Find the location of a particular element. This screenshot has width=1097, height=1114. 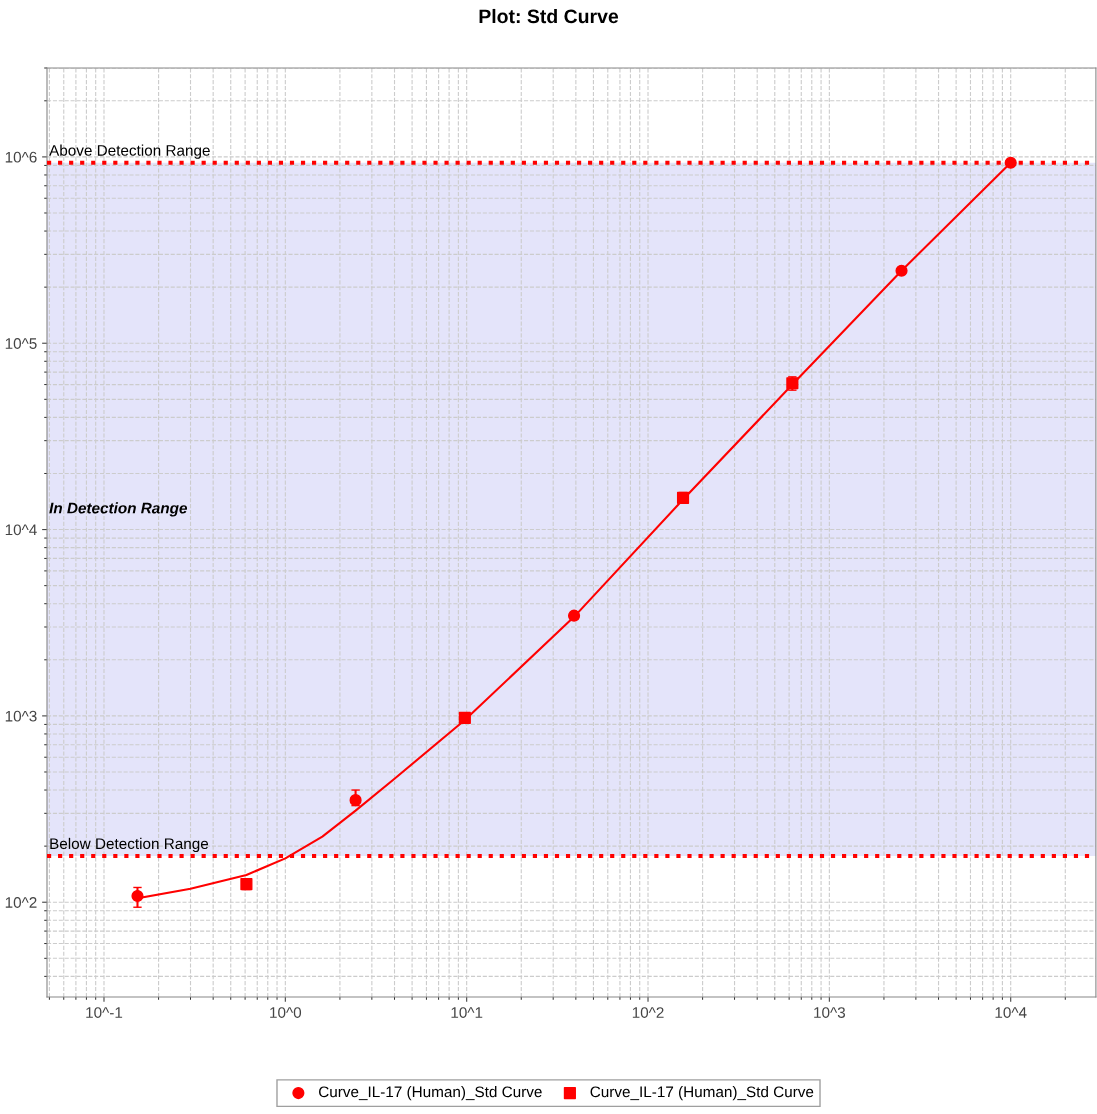

ref-line-label: Above Detection Range is located at coordinates (129, 151).